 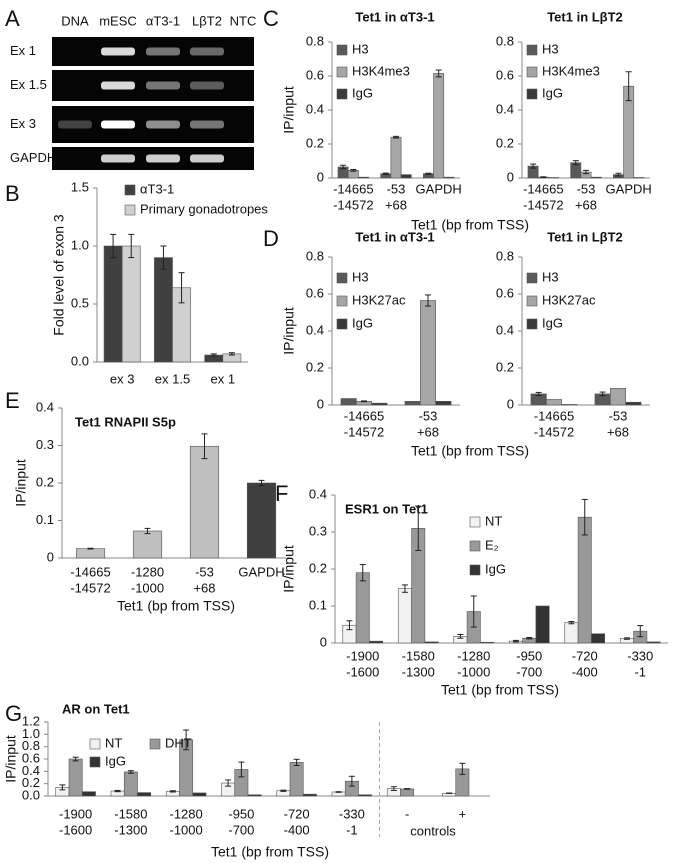 What do you see at coordinates (157, 188) in the screenshot?
I see `legend-label: αT3-1` at bounding box center [157, 188].